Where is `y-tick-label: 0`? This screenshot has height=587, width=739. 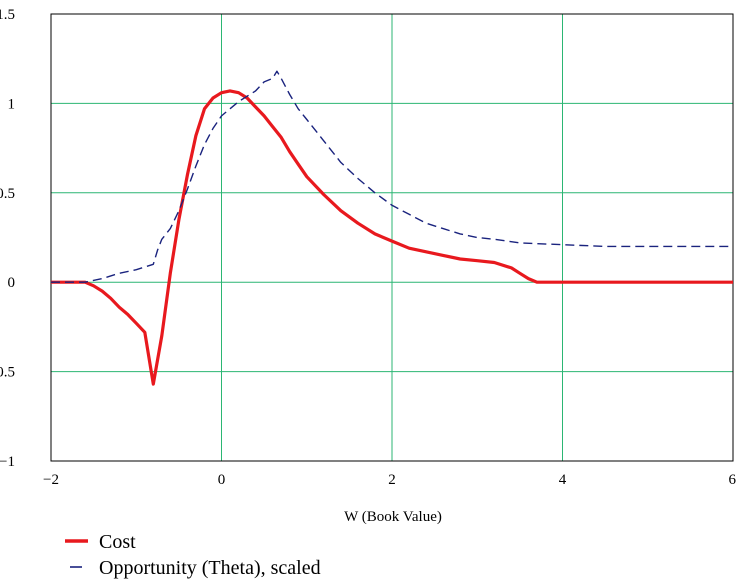
y-tick-label: 0 is located at coordinates (12, 283).